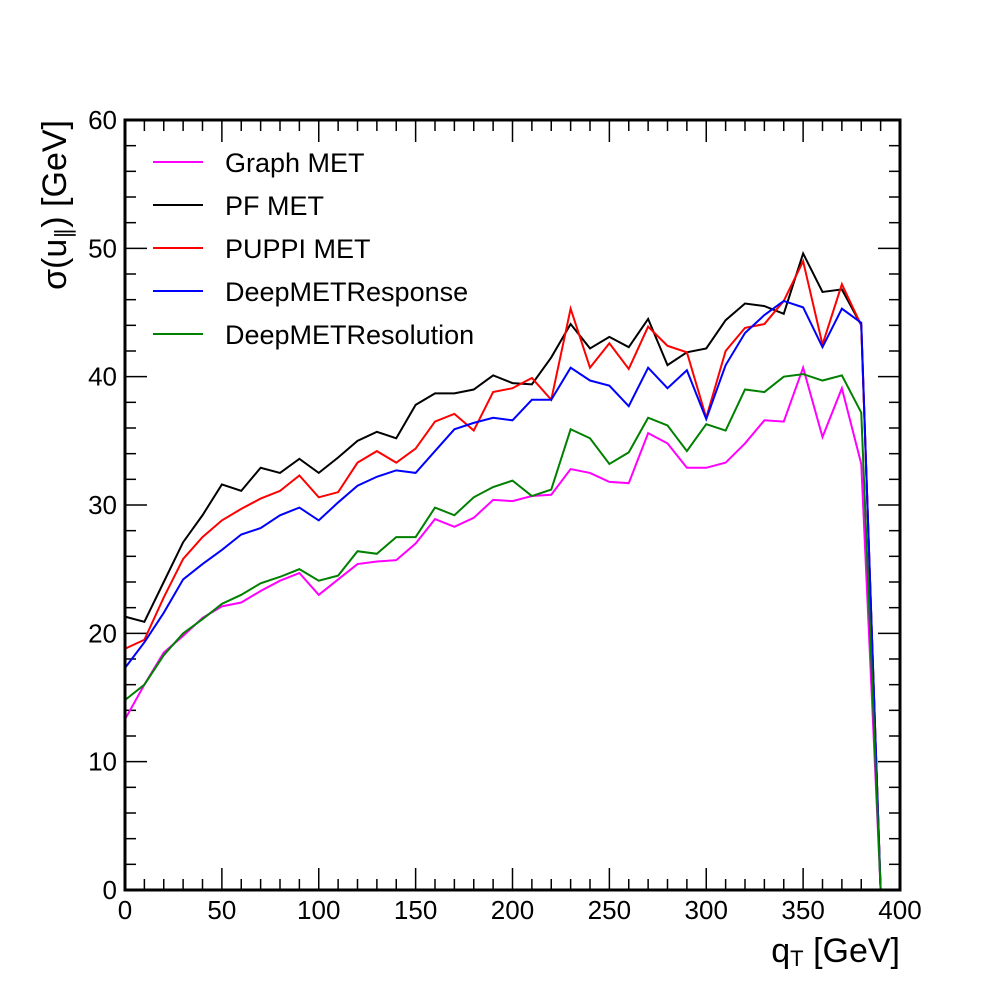 The height and width of the screenshot is (1000, 1000). What do you see at coordinates (102, 248) in the screenshot?
I see `y-tick-label: 50` at bounding box center [102, 248].